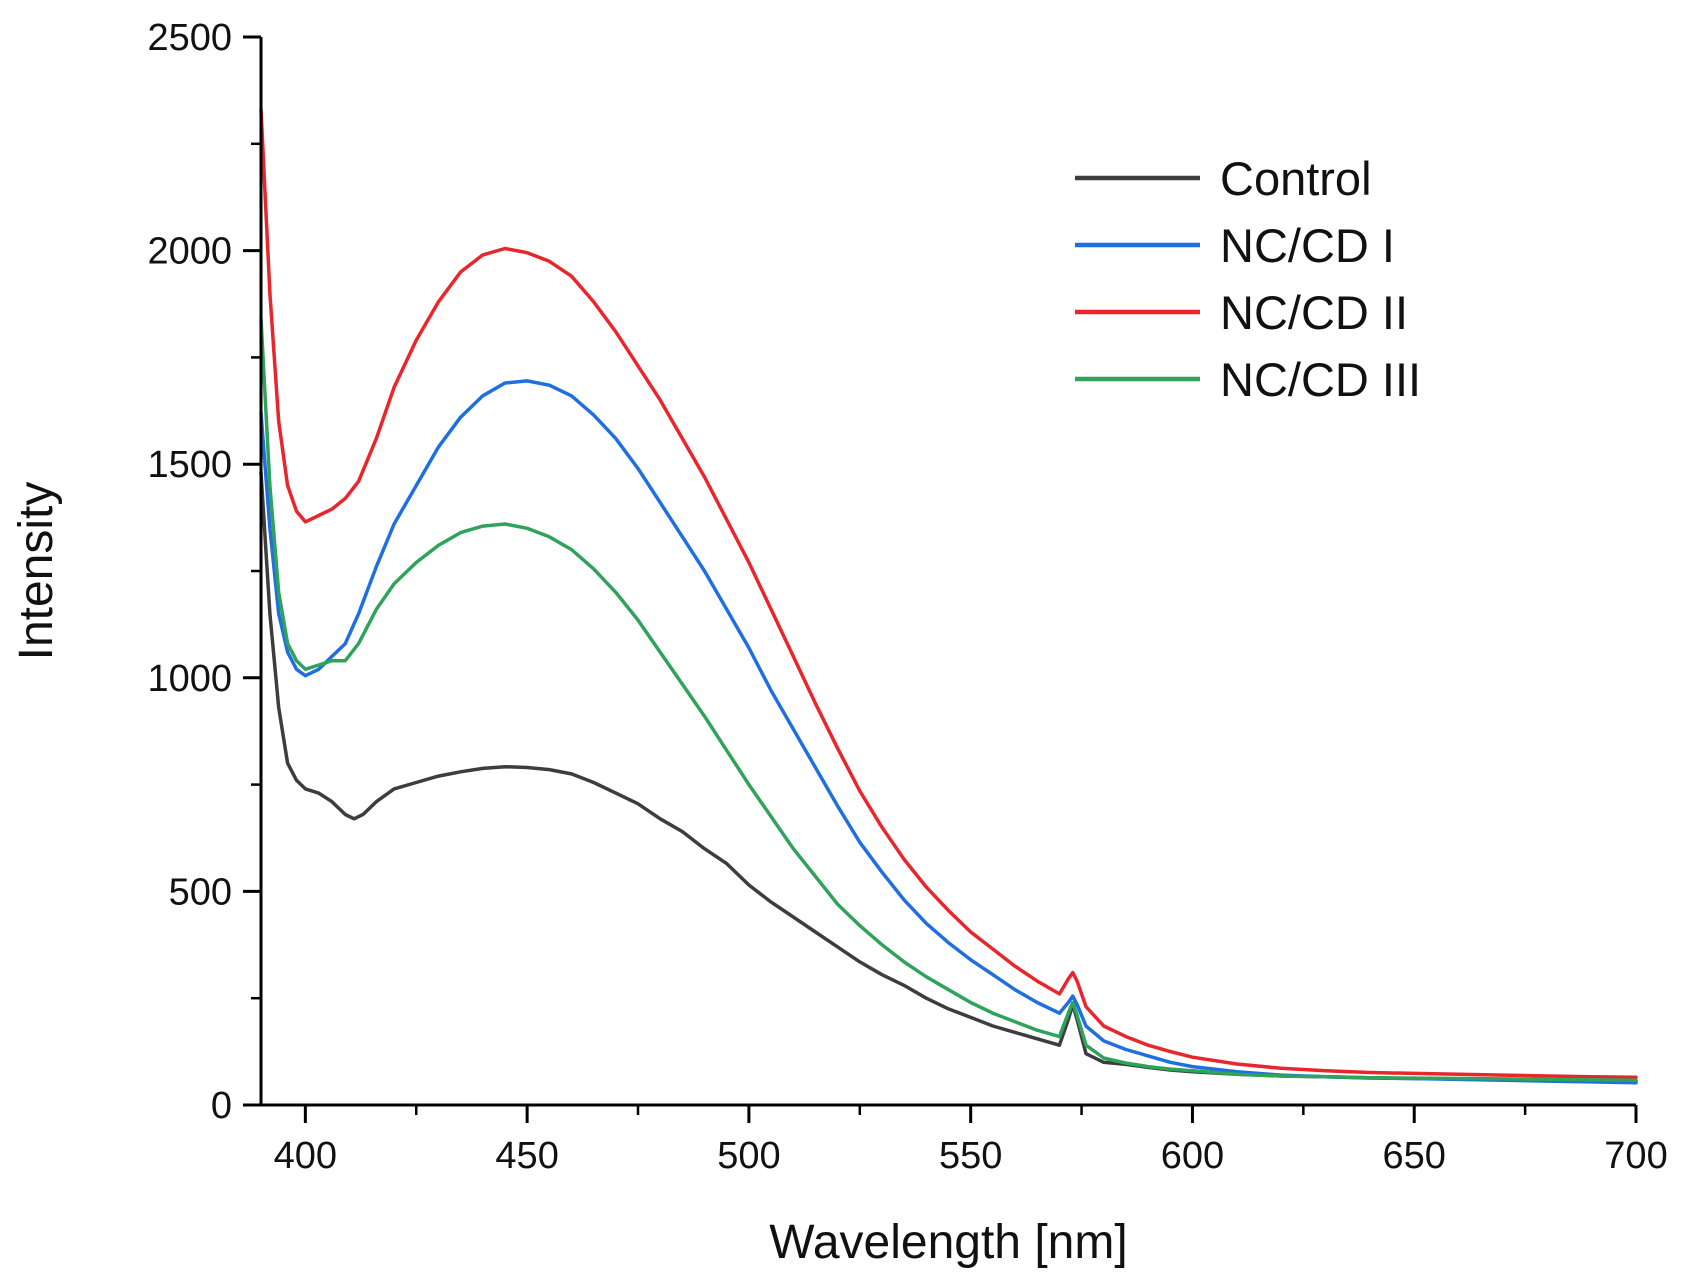 This screenshot has height=1281, width=1681. What do you see at coordinates (200, 892) in the screenshot?
I see `y-tick-label: 500` at bounding box center [200, 892].